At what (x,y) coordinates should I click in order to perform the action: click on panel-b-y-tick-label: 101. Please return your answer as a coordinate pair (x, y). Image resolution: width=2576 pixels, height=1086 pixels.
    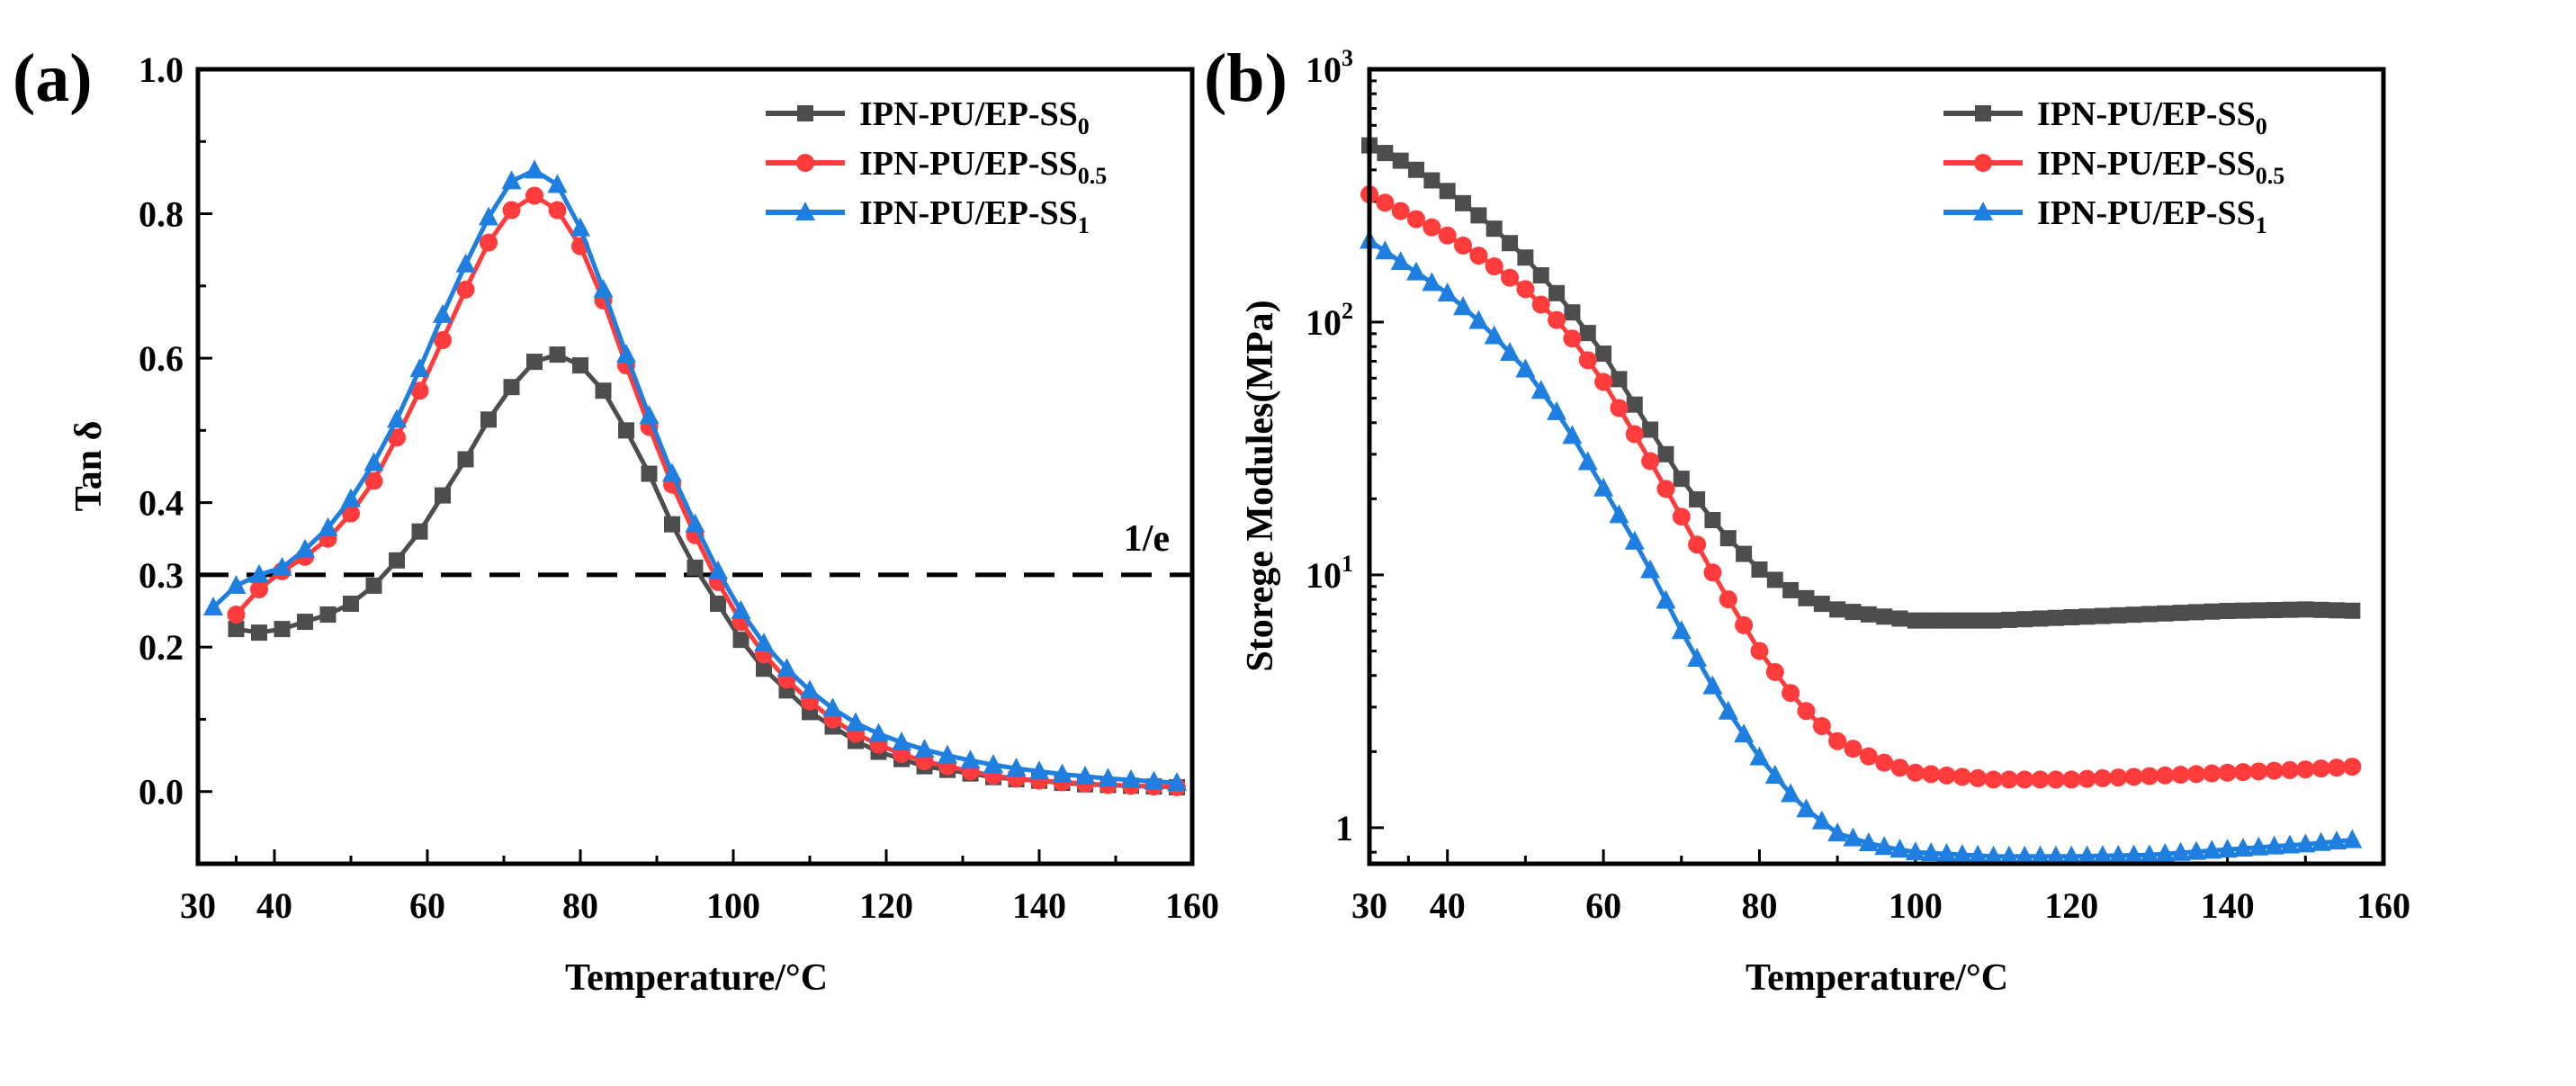
    Looking at the image, I should click on (1330, 573).